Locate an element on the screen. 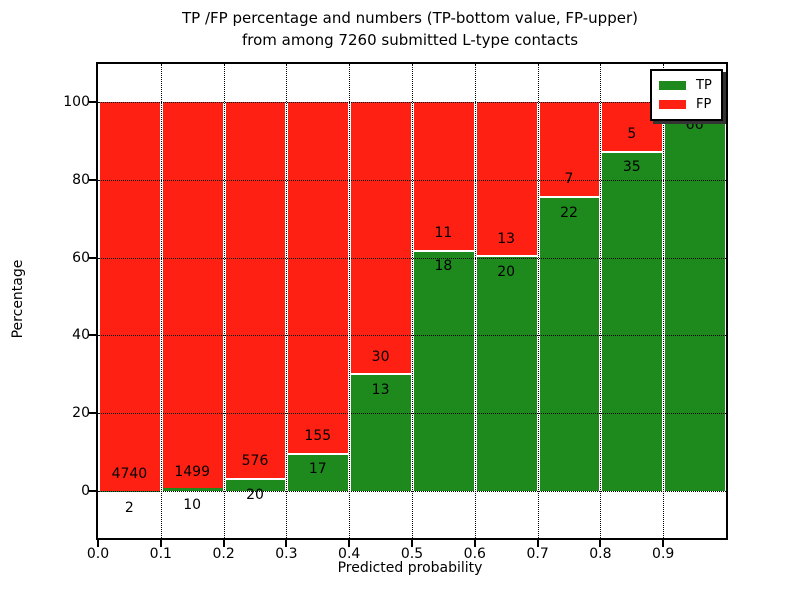  tp-count-label: 18 is located at coordinates (443, 266).